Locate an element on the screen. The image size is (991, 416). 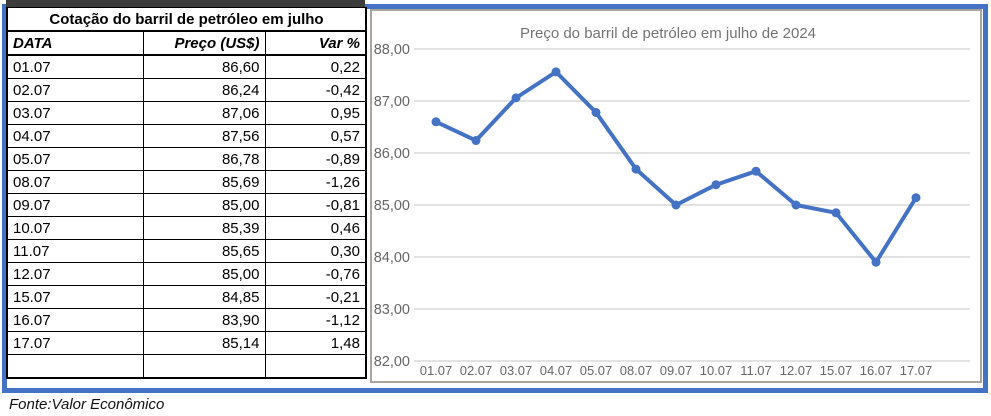
table-title: Cotação do barril de petróleo em julho is located at coordinates (186, 19).